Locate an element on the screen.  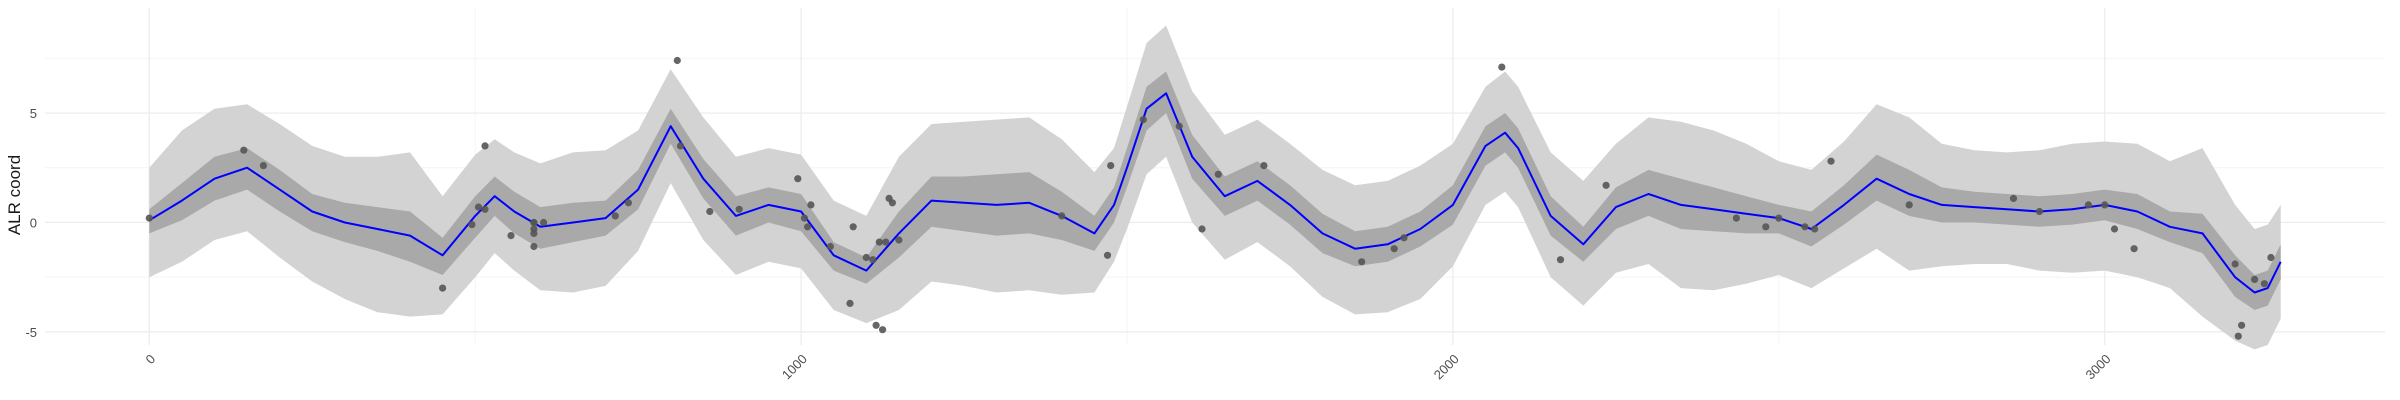
y-axis-title: ALR coord is located at coordinates (14, 195).